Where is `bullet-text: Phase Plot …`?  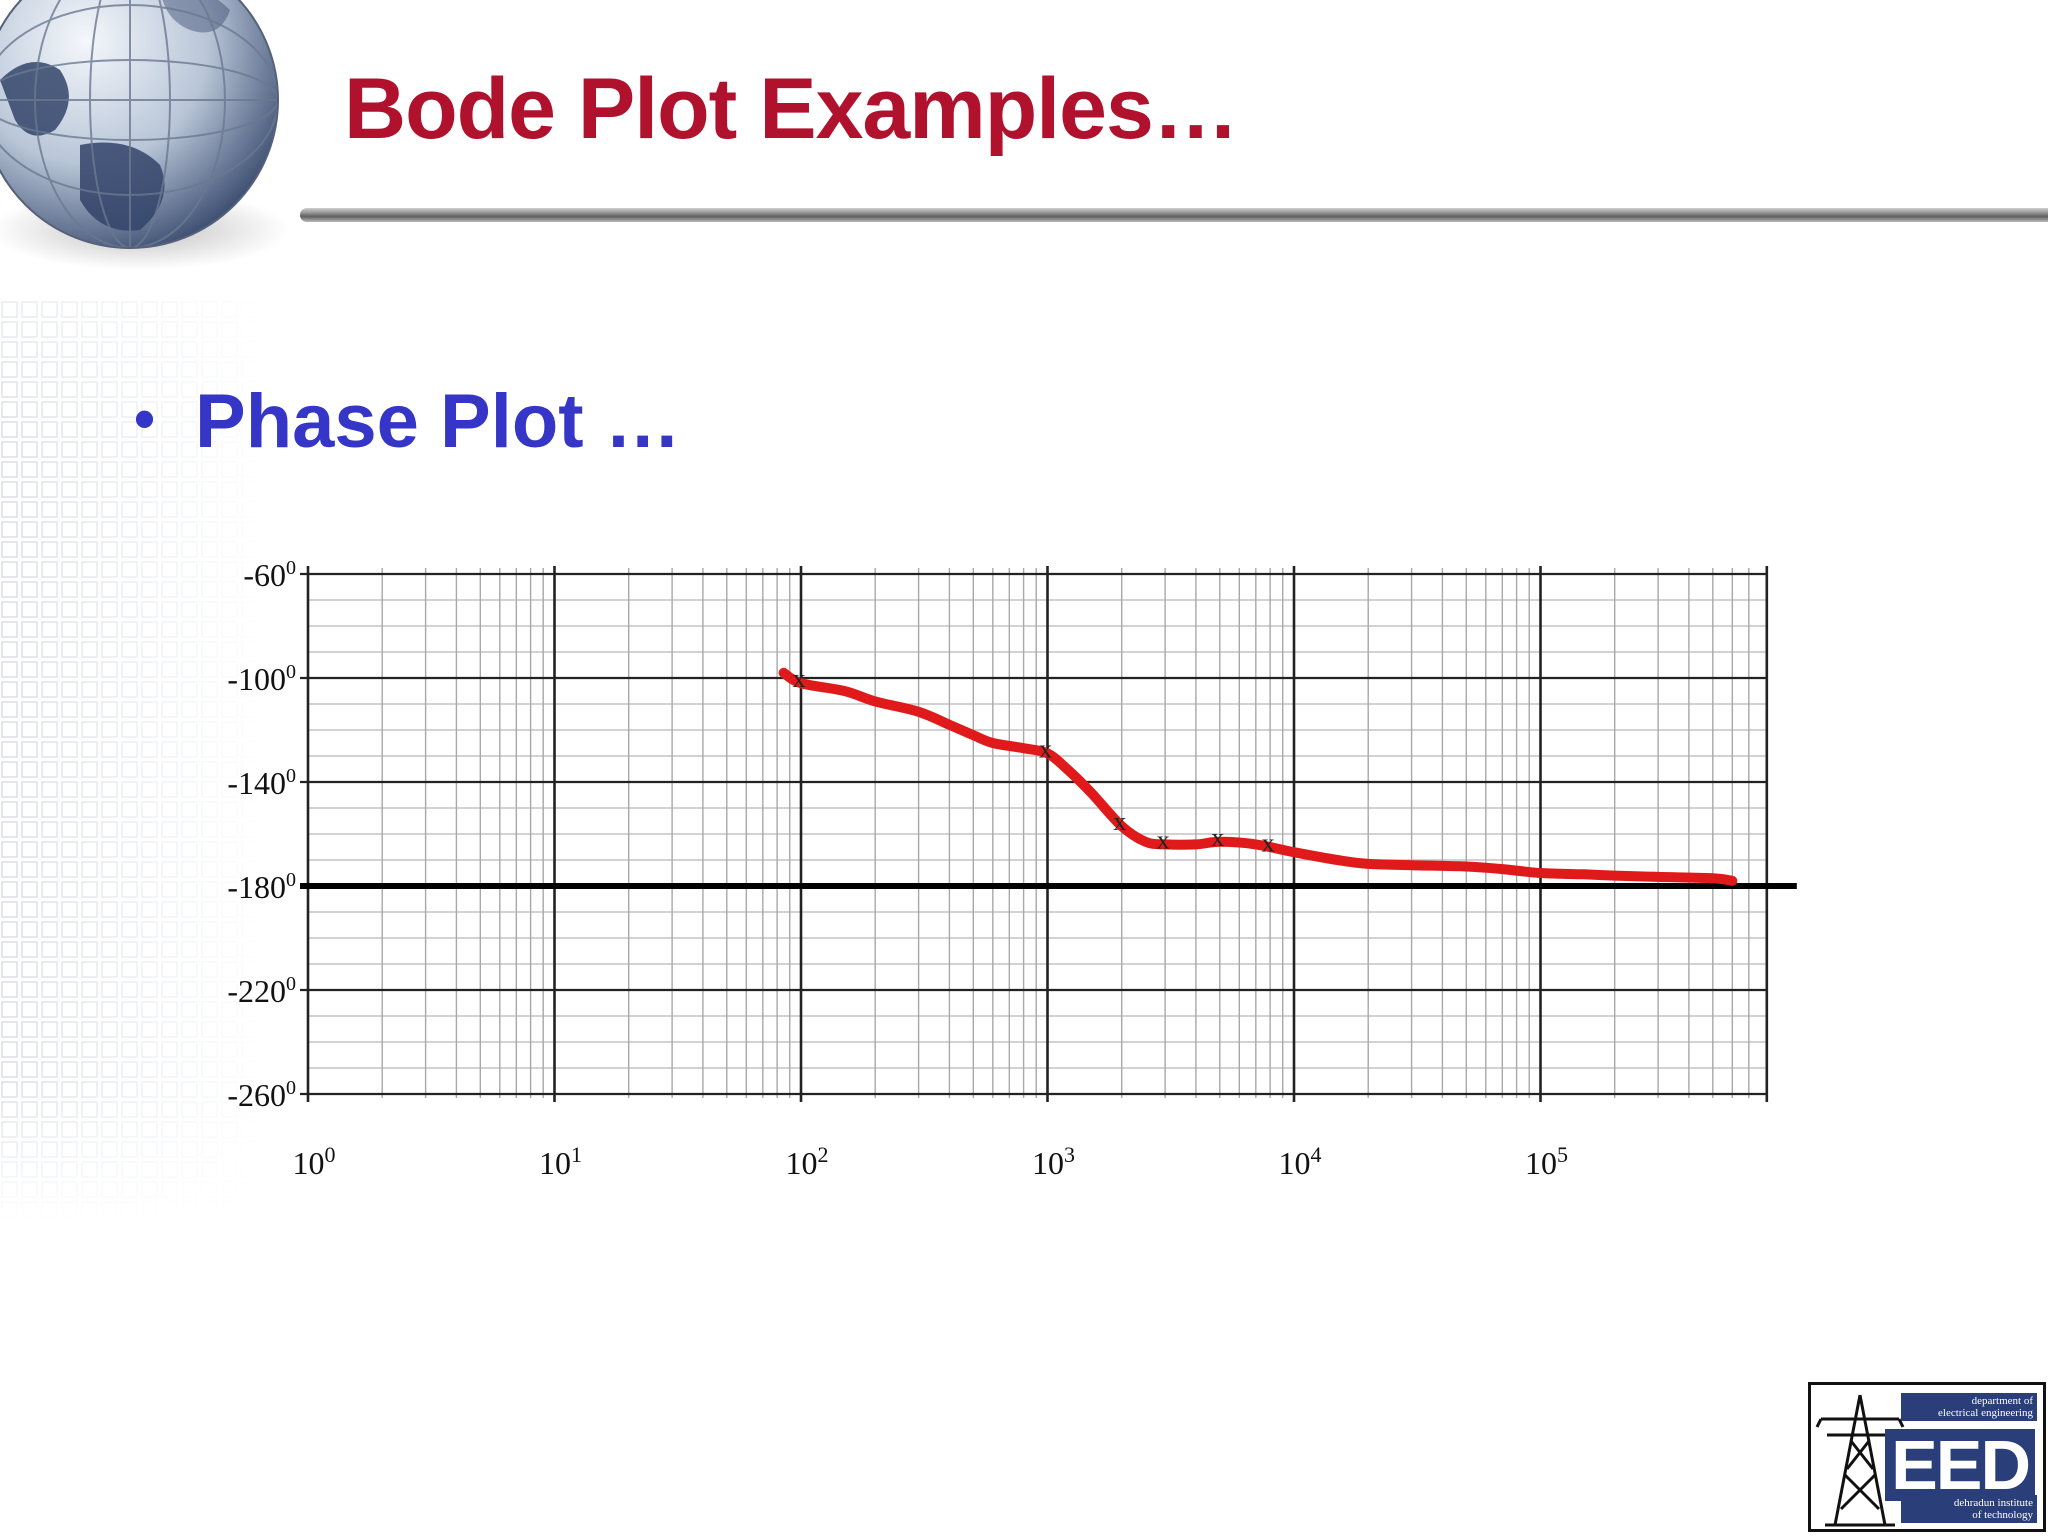
bullet-text: Phase Plot … is located at coordinates (438, 421).